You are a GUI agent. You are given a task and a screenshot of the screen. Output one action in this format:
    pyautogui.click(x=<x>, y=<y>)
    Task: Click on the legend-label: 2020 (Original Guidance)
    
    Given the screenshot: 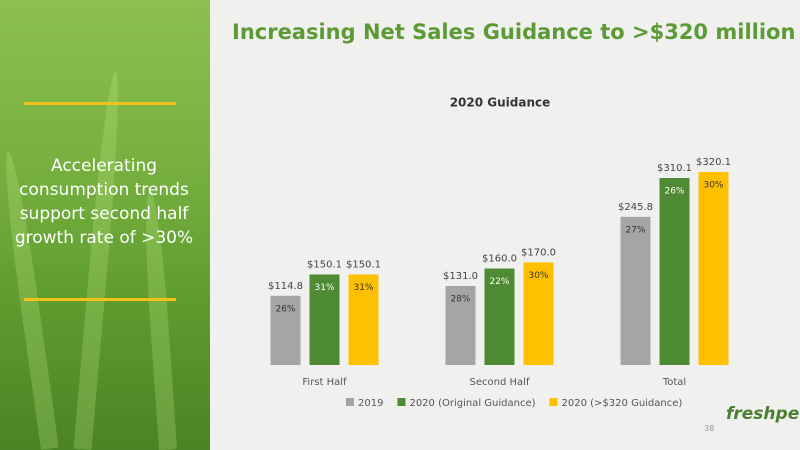 What is the action you would take?
    pyautogui.click(x=472, y=403)
    